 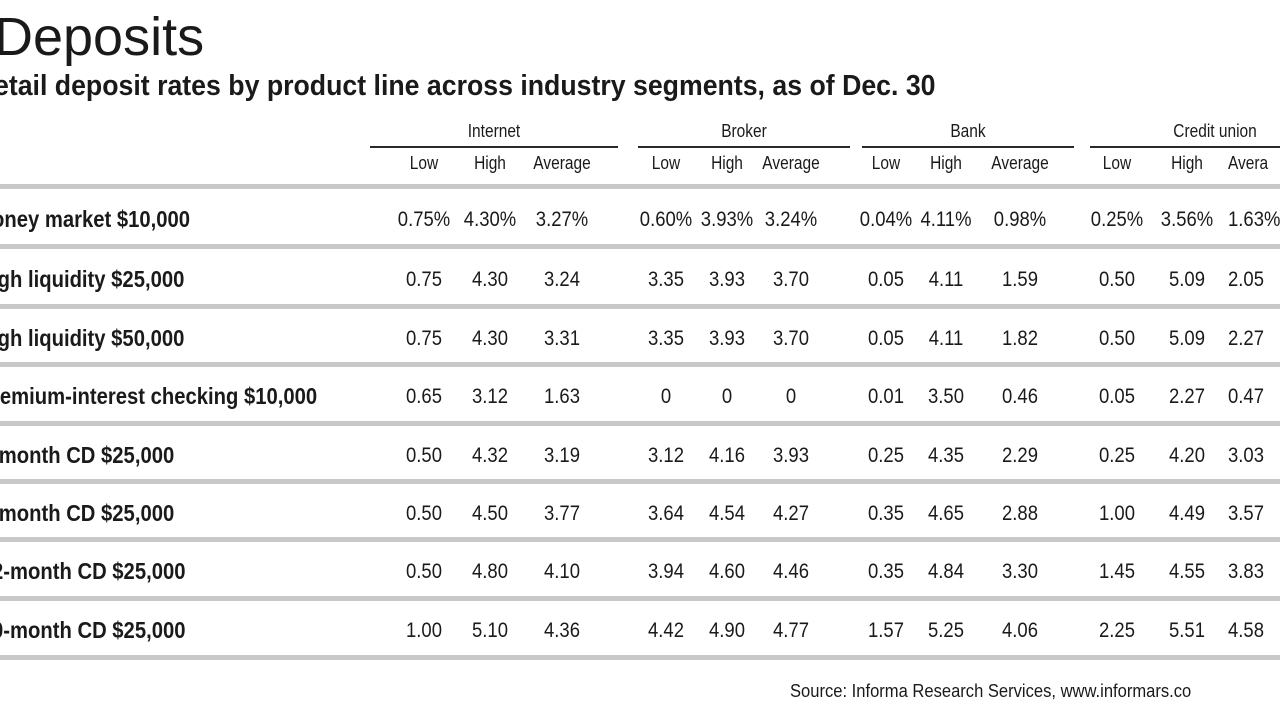 I want to click on table-cell: 2.88, so click(x=1020, y=513).